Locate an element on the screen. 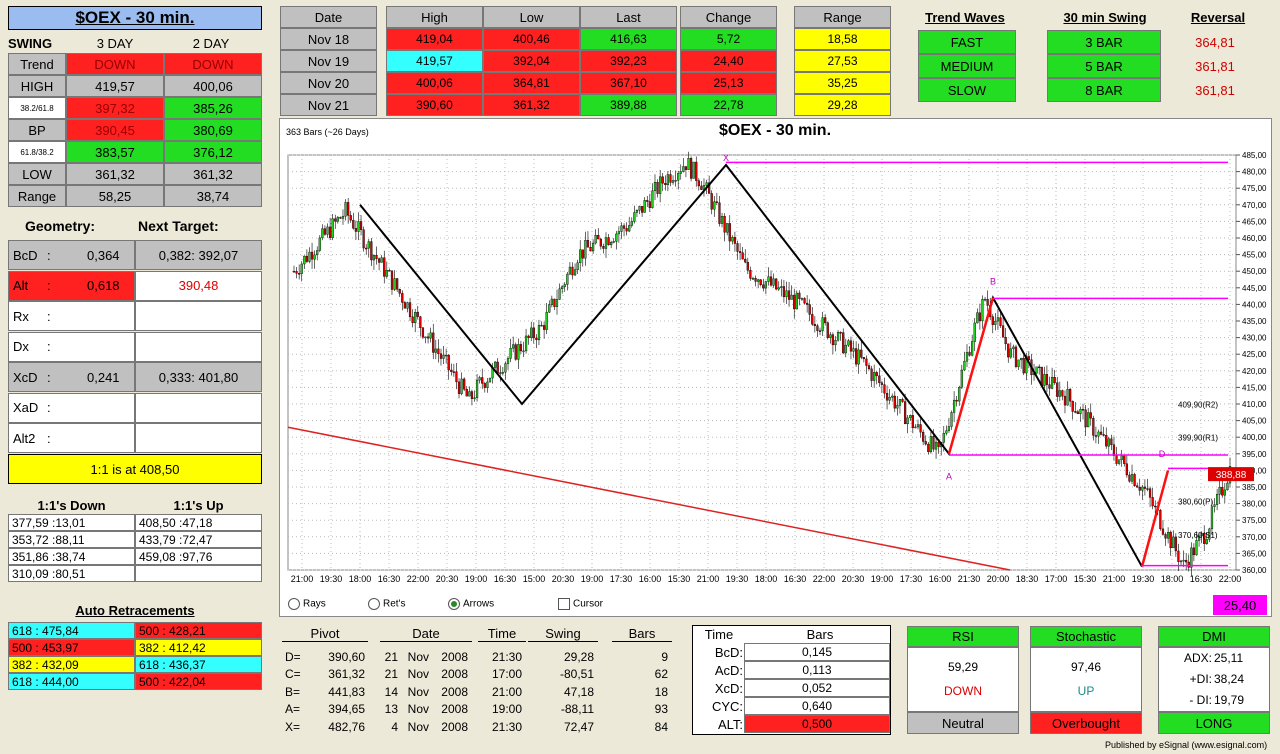  geometry-name: Rx is located at coordinates (21, 316).